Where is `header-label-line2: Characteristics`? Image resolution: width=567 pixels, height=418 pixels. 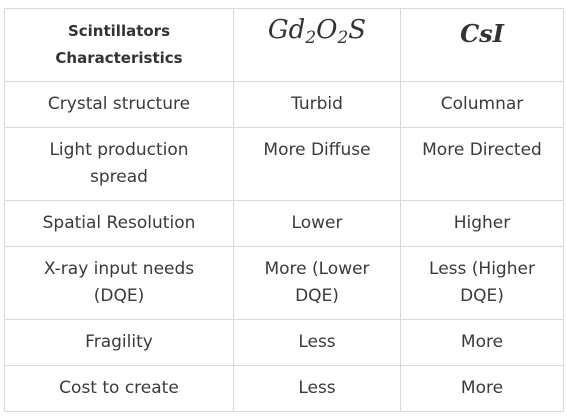 header-label-line2: Characteristics is located at coordinates (119, 58).